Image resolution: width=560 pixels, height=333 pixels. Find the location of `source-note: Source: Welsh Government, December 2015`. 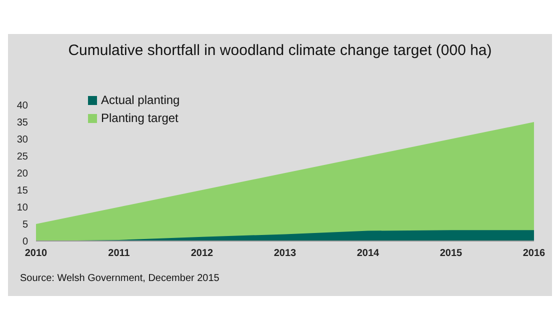

source-note: Source: Welsh Government, December 2015 is located at coordinates (120, 278).